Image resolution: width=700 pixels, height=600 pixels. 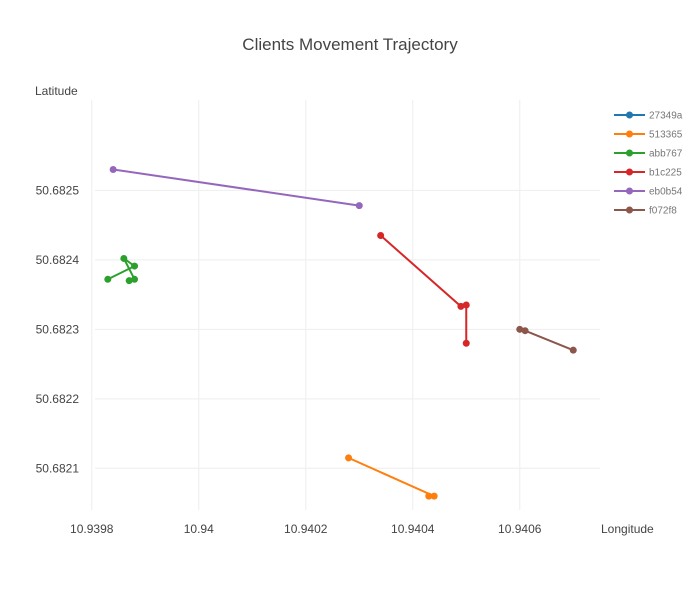 What do you see at coordinates (648, 173) in the screenshot?
I see `legend-item: b1c225` at bounding box center [648, 173].